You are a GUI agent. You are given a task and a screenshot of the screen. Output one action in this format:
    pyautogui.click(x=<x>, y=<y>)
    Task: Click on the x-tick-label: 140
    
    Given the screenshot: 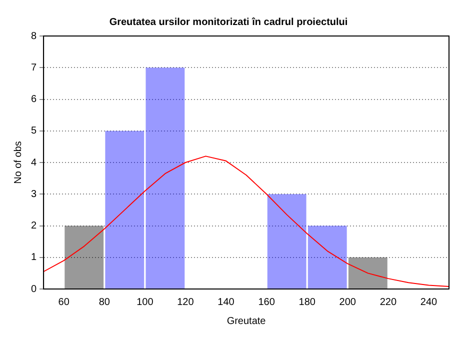 What is the action you would take?
    pyautogui.click(x=226, y=302)
    